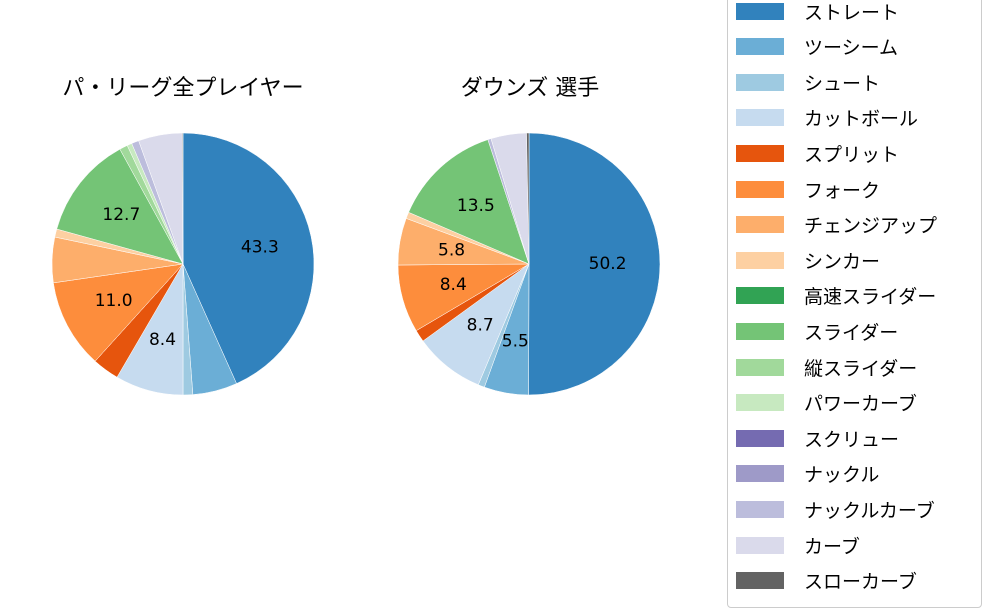 Image resolution: width=1000 pixels, height=608 pixels. Describe the element at coordinates (861, 368) in the screenshot. I see `legend-label: 縦スライダー` at that location.